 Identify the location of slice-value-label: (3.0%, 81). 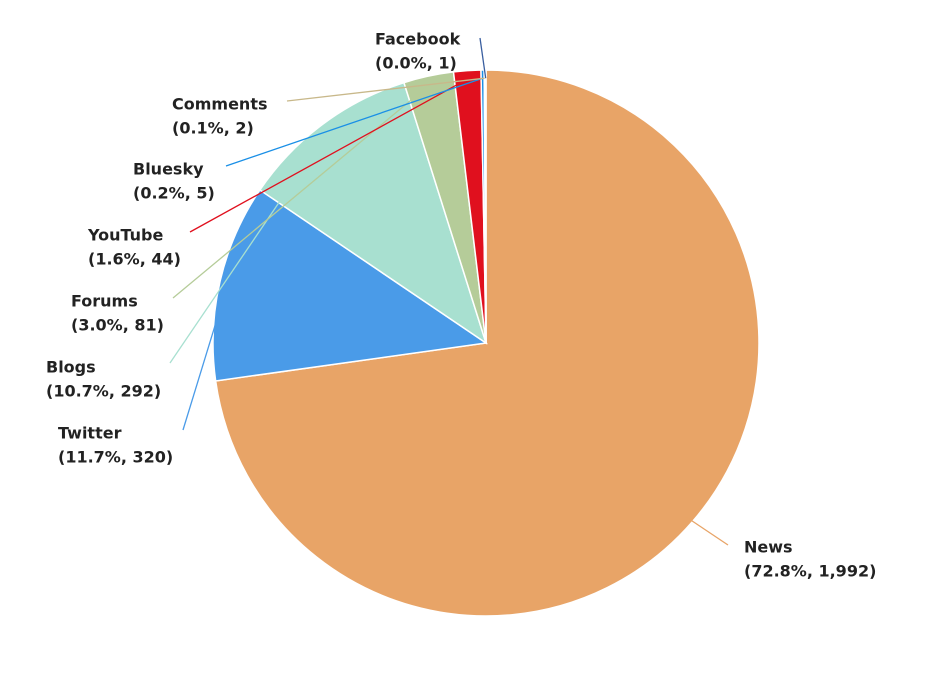
(117, 325).